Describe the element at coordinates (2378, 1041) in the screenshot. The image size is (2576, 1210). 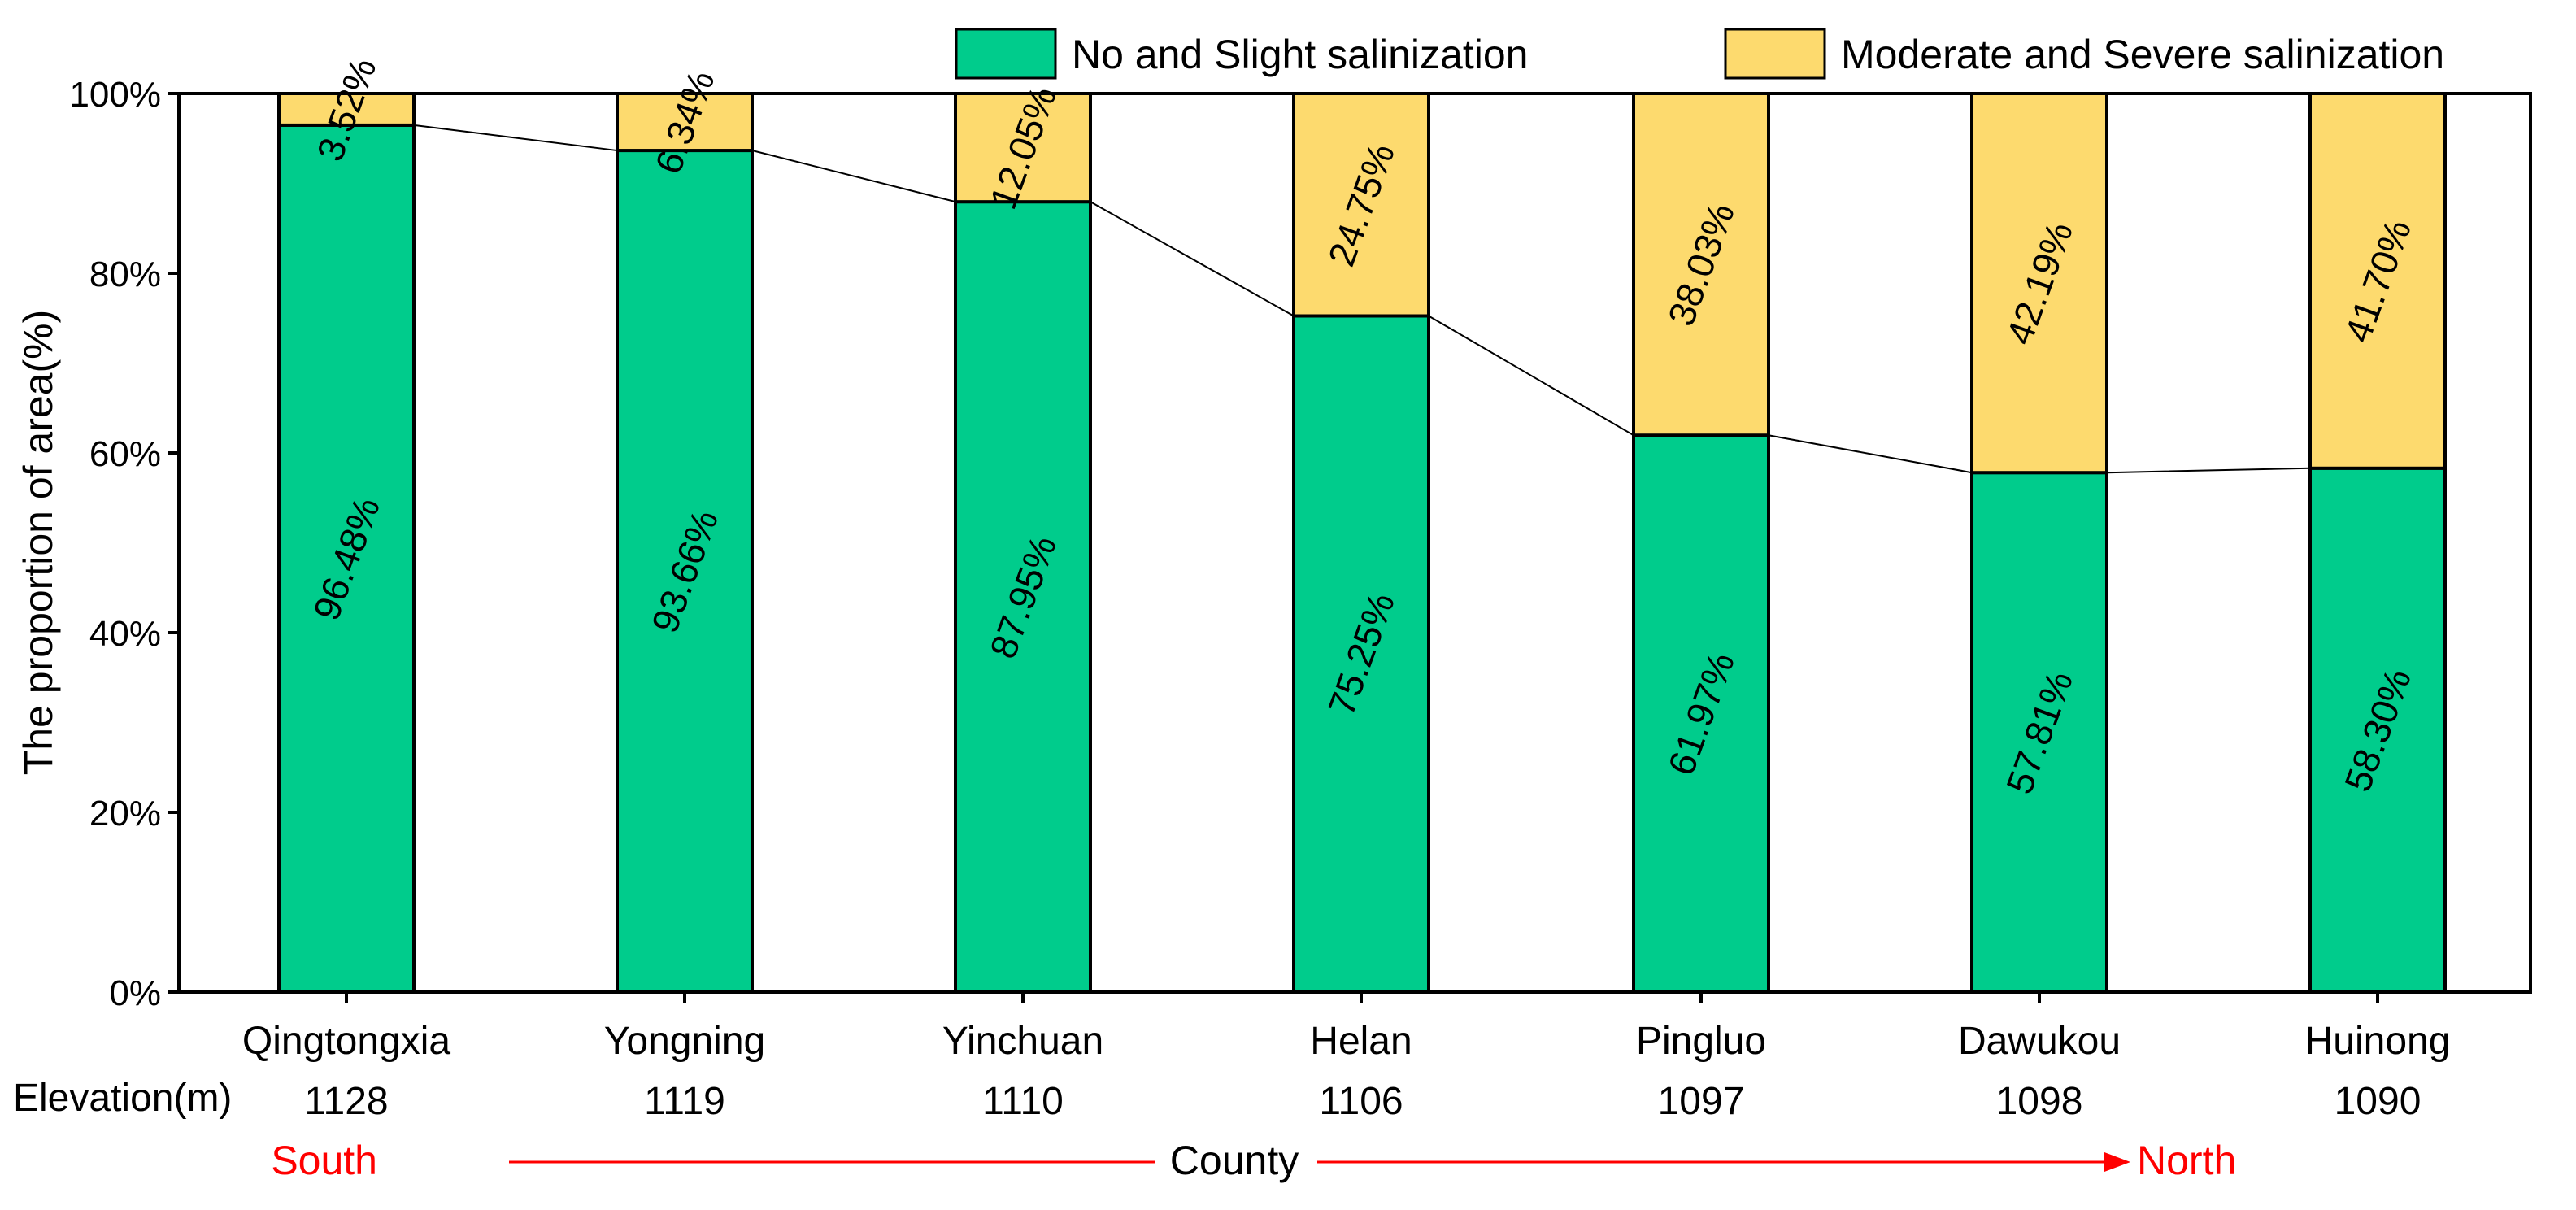
I see `x-tick-label-6: Huinong` at that location.